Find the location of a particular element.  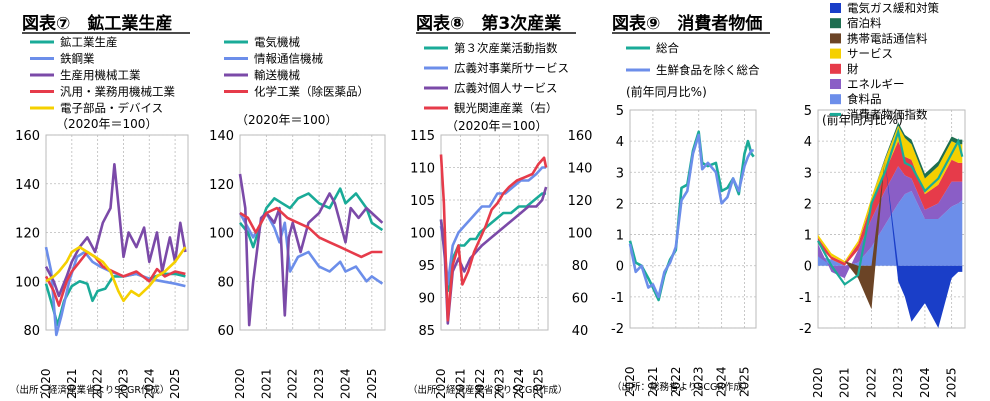

c9a-xtick: 2023 is located at coordinates (699, 381).